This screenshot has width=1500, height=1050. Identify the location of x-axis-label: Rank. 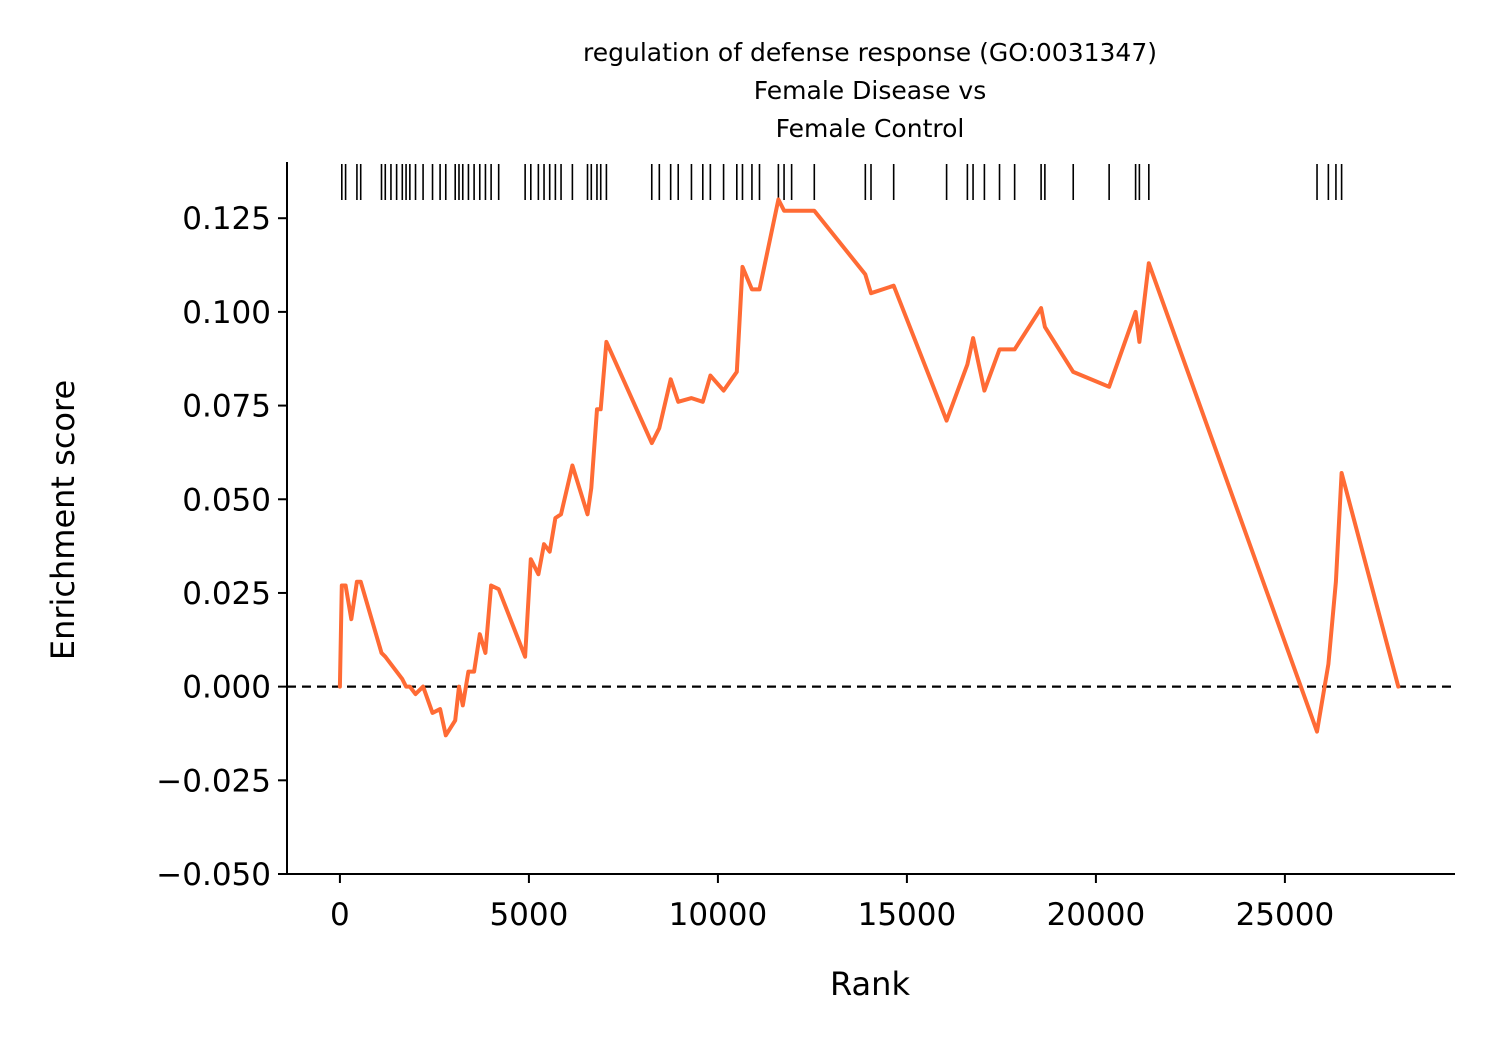
(870, 984).